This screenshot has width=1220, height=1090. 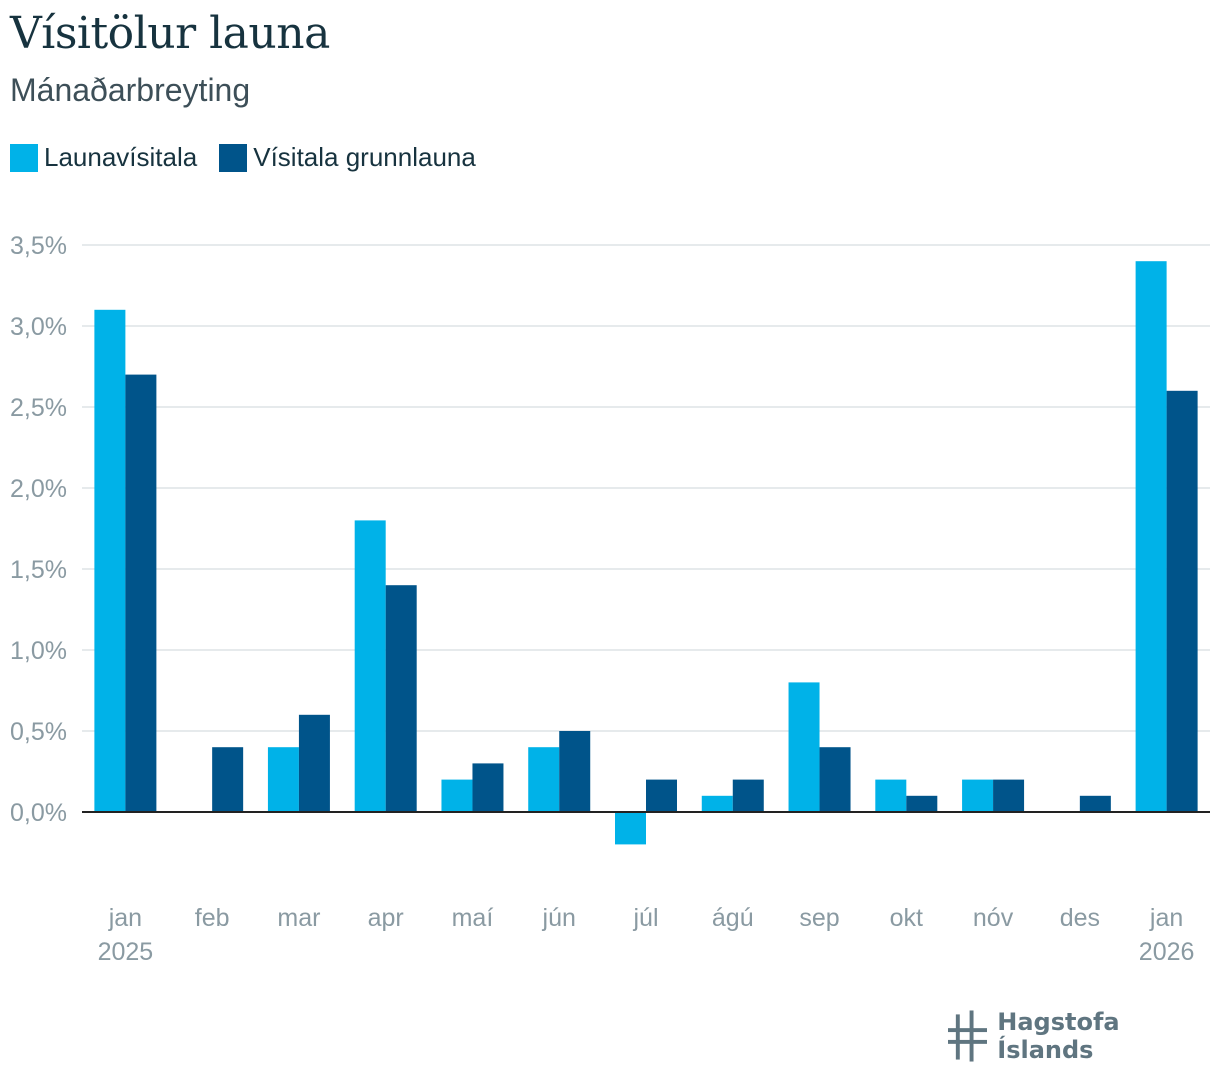 What do you see at coordinates (364, 157) in the screenshot?
I see `legend-label-series-2: Vísitala grunnlauna` at bounding box center [364, 157].